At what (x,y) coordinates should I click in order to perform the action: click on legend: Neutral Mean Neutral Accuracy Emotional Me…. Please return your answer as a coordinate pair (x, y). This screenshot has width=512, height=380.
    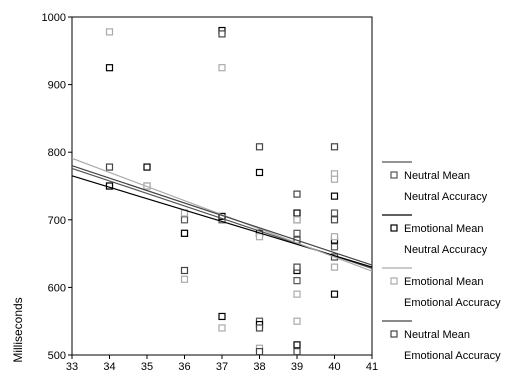
    Looking at the image, I should click on (441, 261).